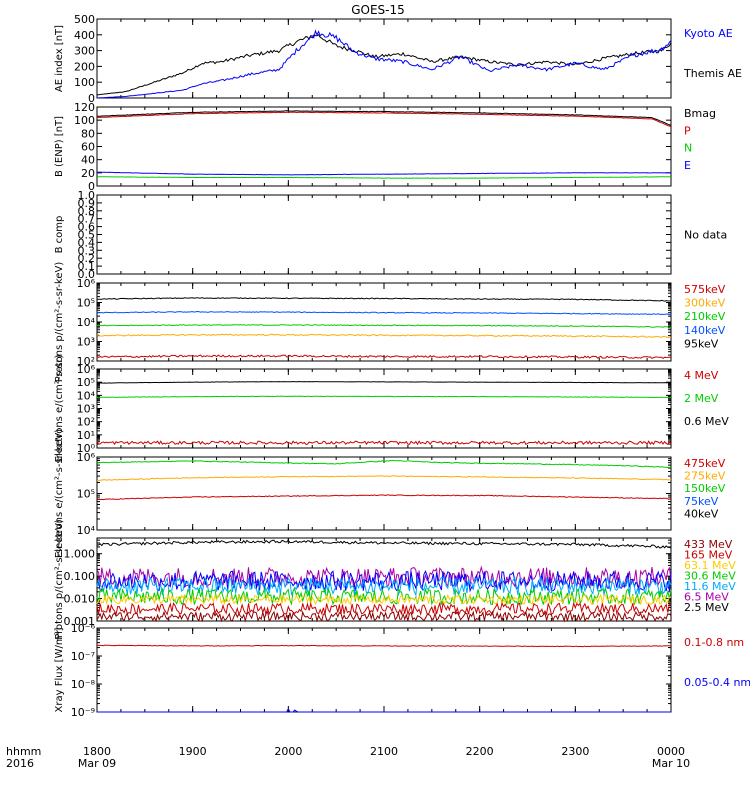 The height and width of the screenshot is (800, 750). I want to click on y-tick-label: 0.001, so click(80, 621).